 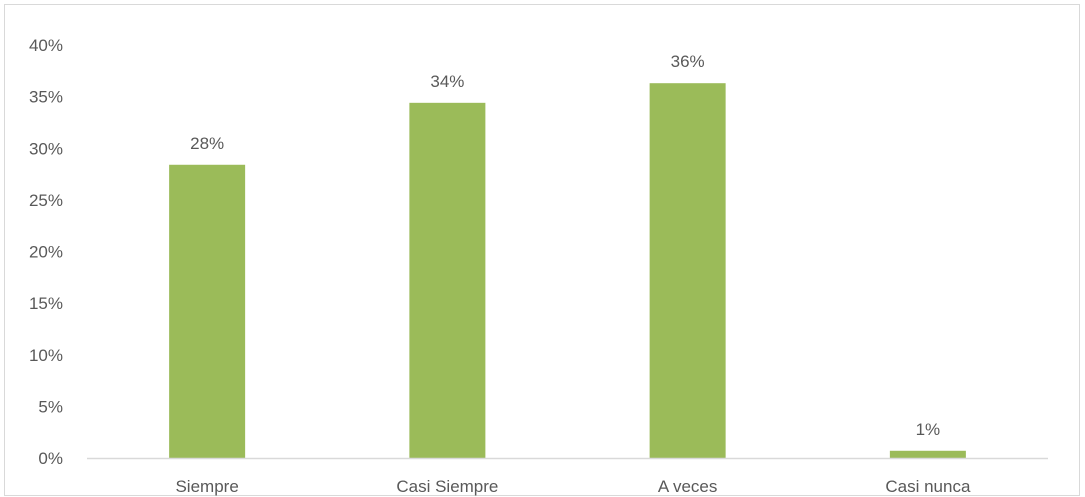 I want to click on data-label: 1%, so click(x=928, y=429).